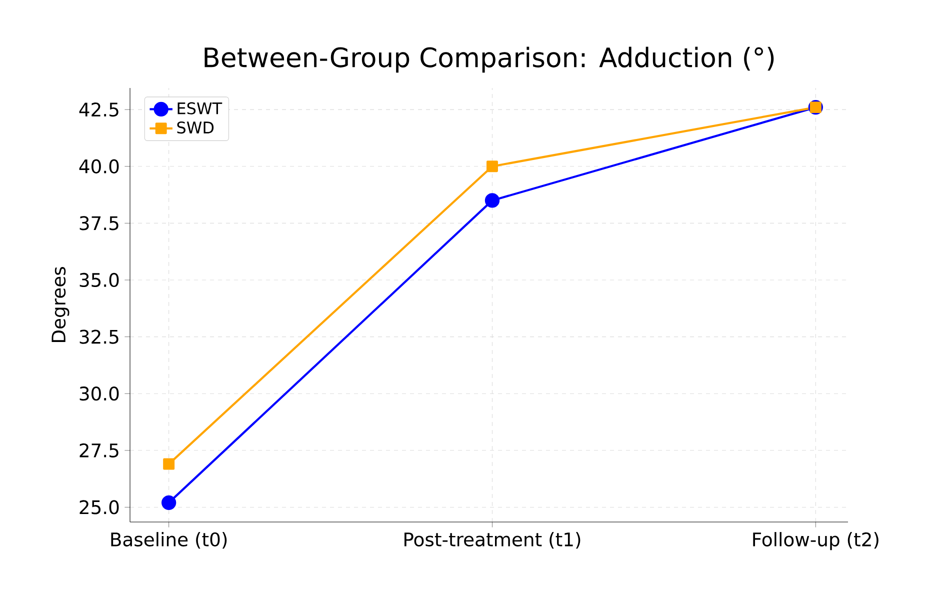 Image resolution: width=938 pixels, height=599 pixels. Describe the element at coordinates (99, 223) in the screenshot. I see `y-tick-label: 37.5` at that location.